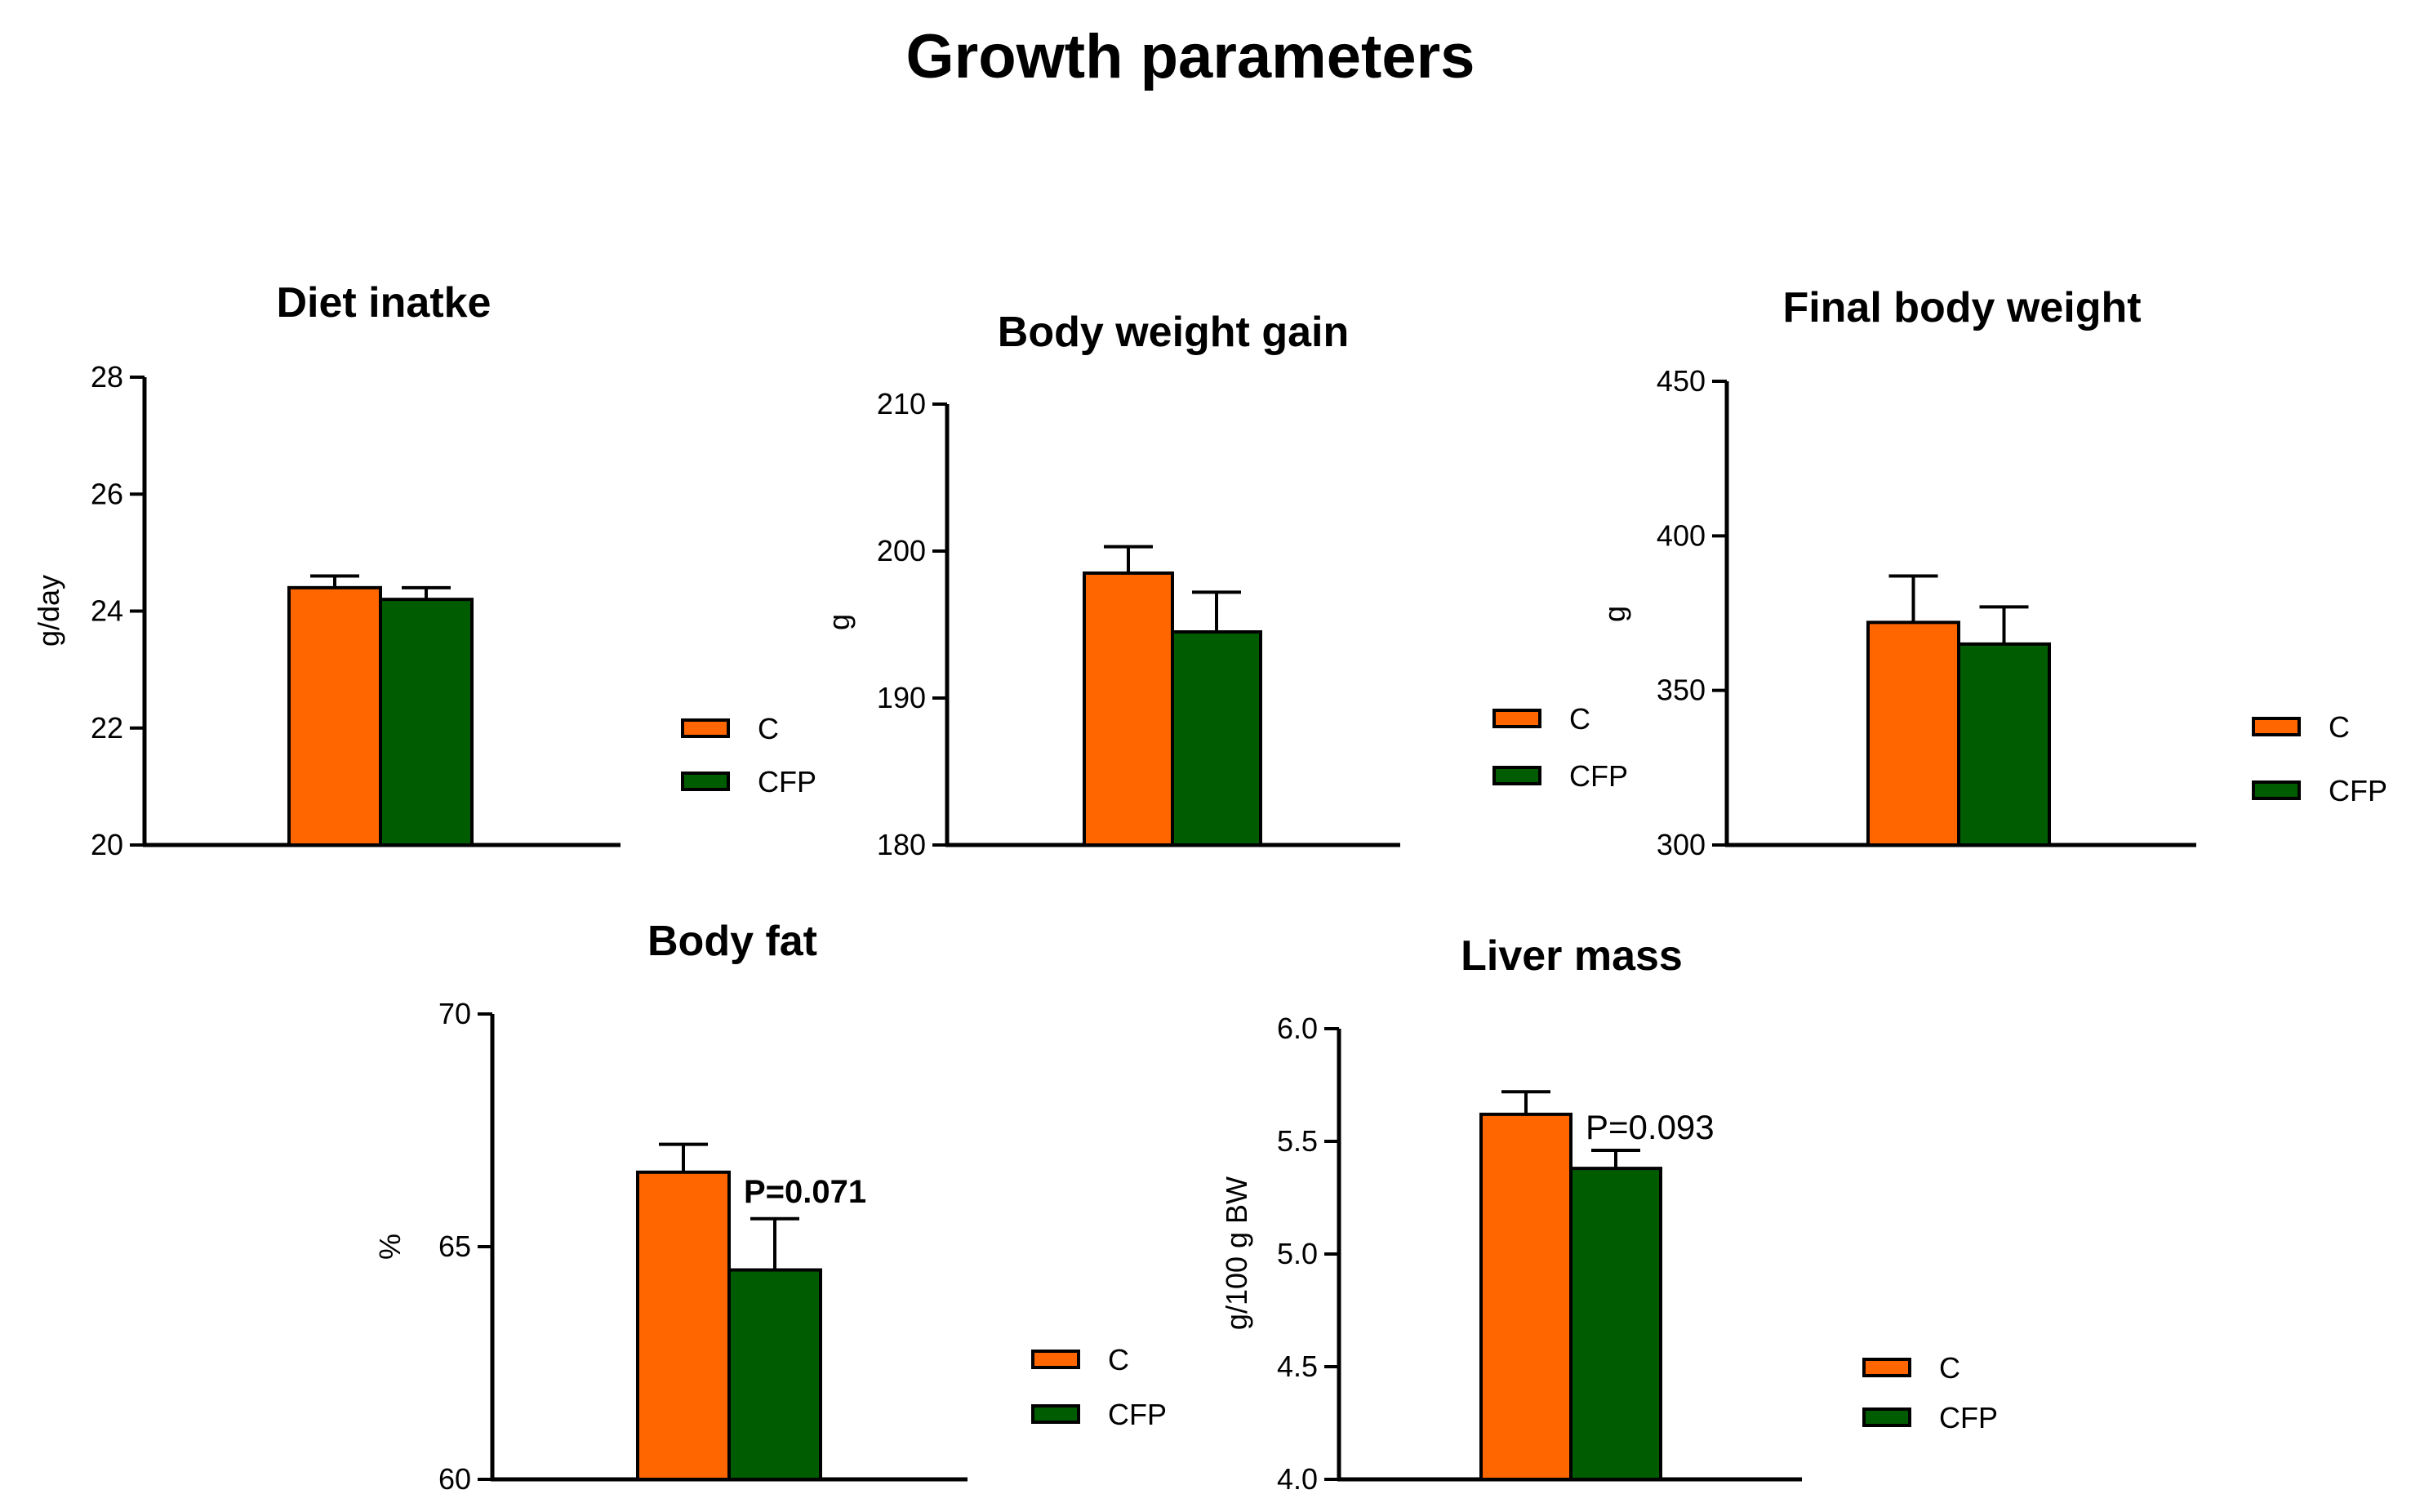  I want to click on liver-mass-y-tick-label: 6.0, so click(1297, 1028).